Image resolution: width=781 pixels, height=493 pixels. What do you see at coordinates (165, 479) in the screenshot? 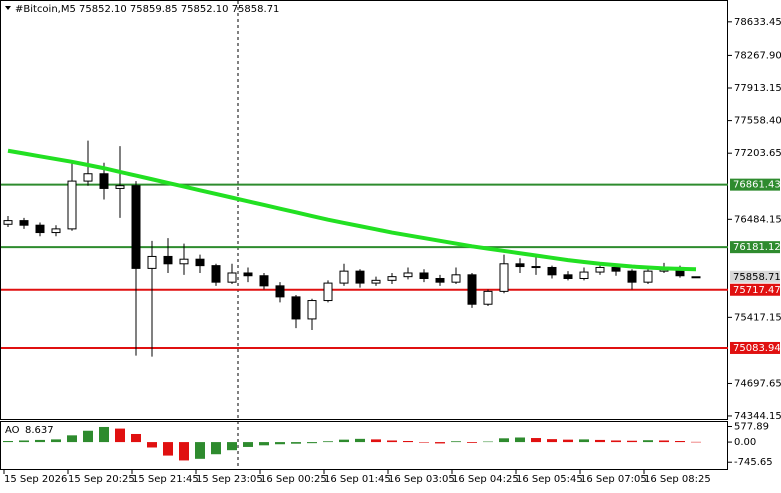
I see `x-tick-label: 15 Sep 21:45` at bounding box center [165, 479].